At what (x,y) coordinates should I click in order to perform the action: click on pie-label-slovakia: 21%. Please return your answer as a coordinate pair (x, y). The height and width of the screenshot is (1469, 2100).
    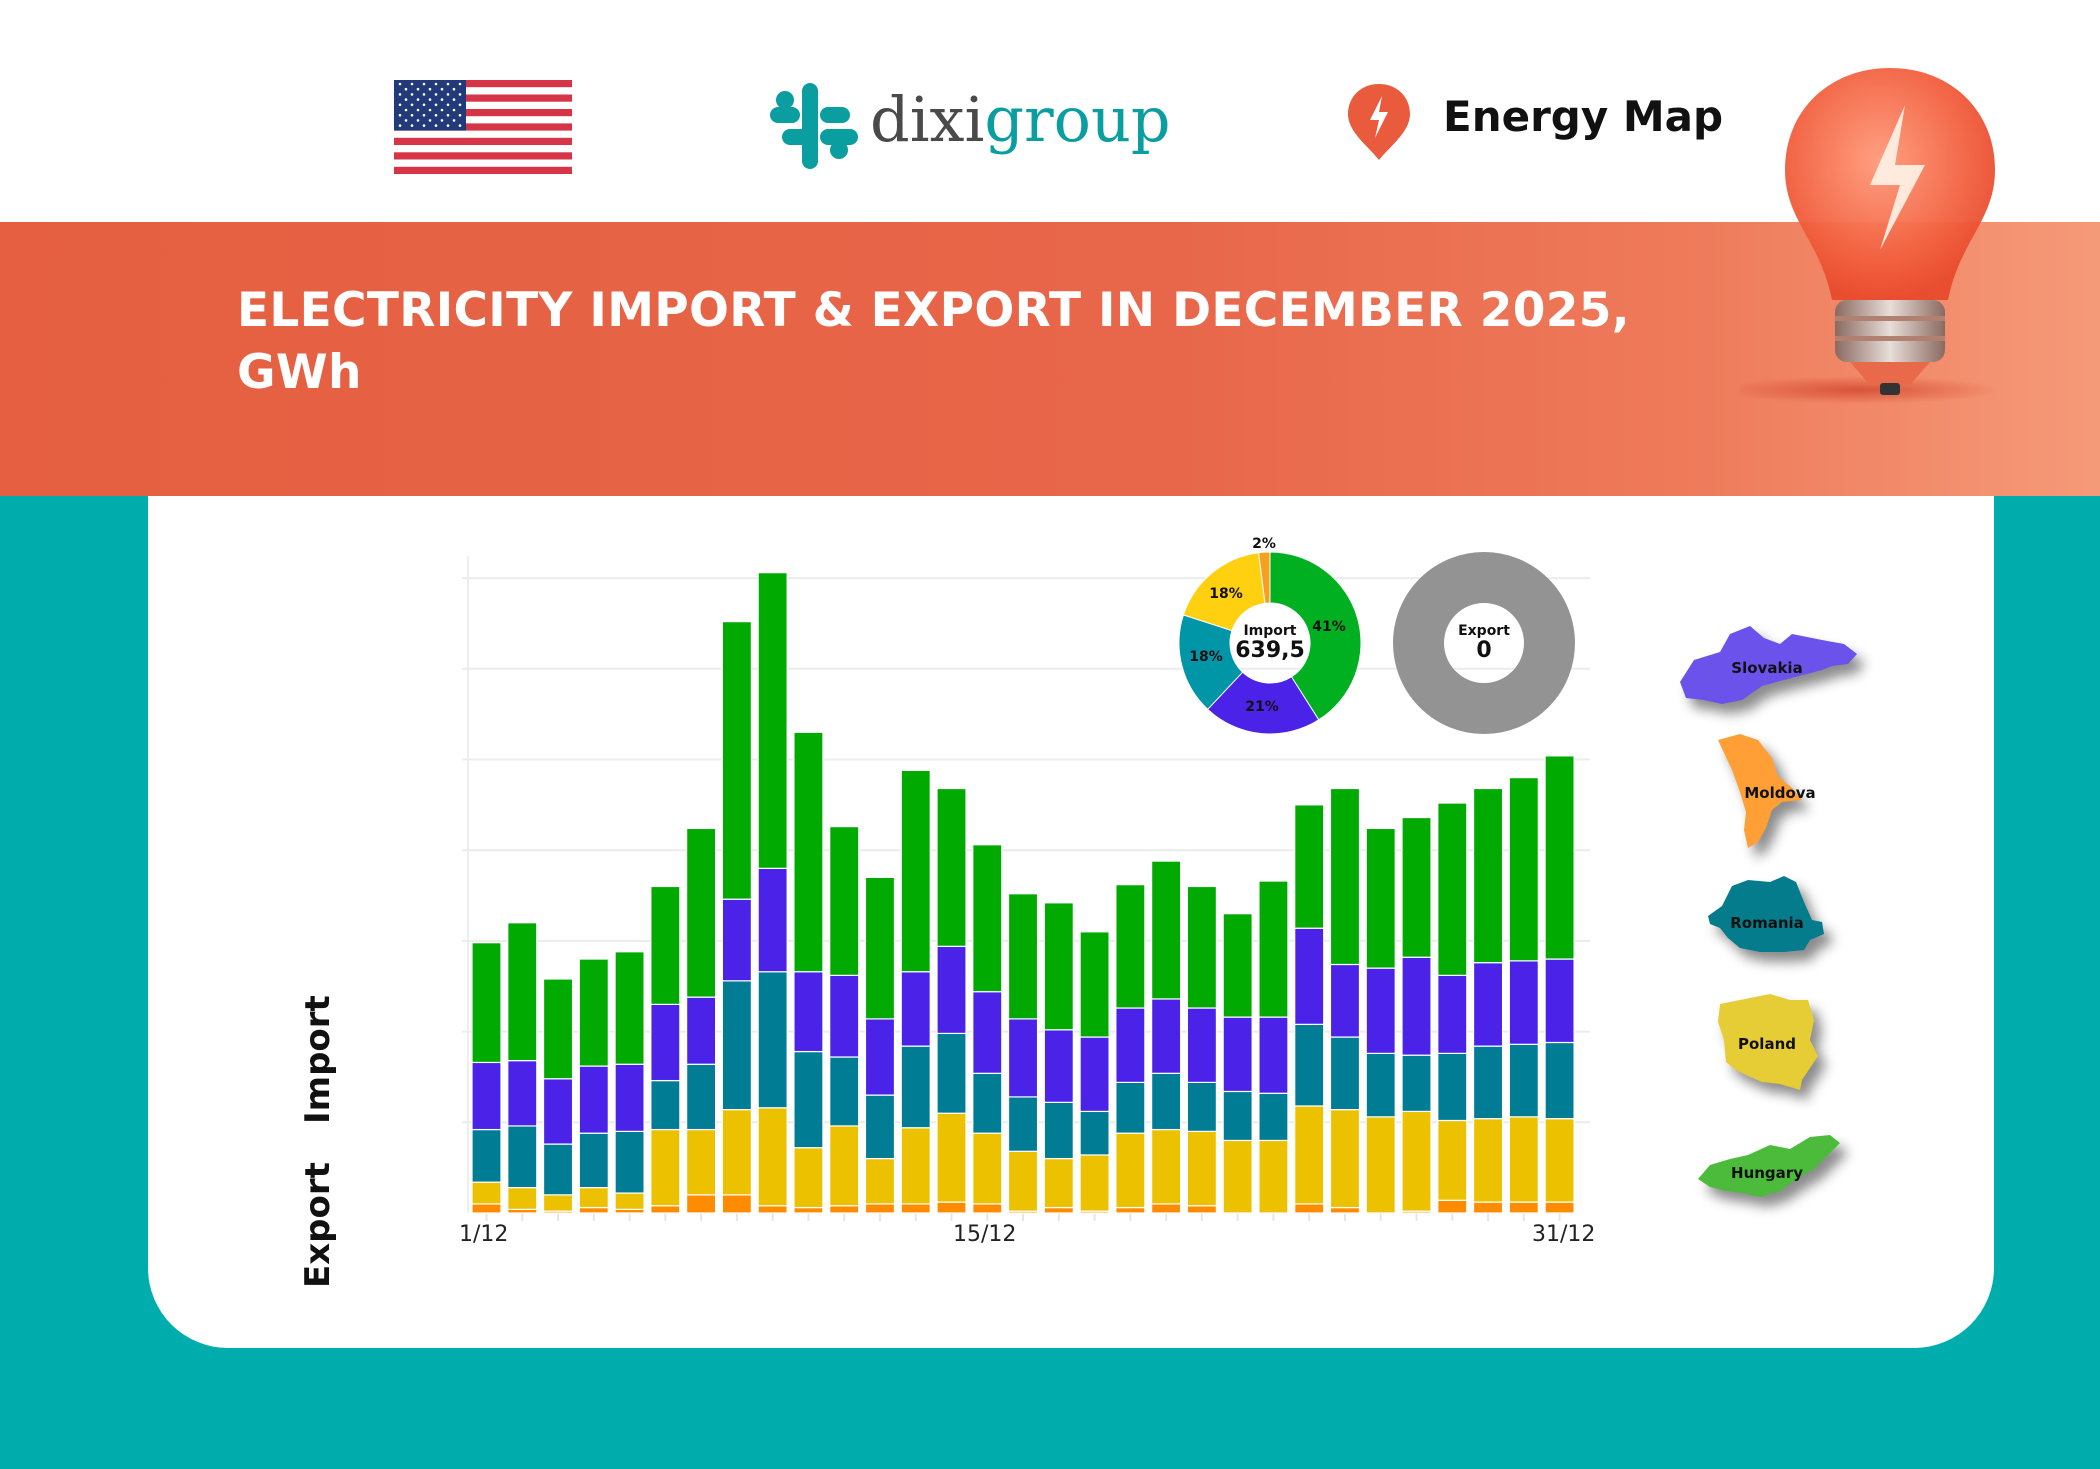
    Looking at the image, I should click on (1262, 707).